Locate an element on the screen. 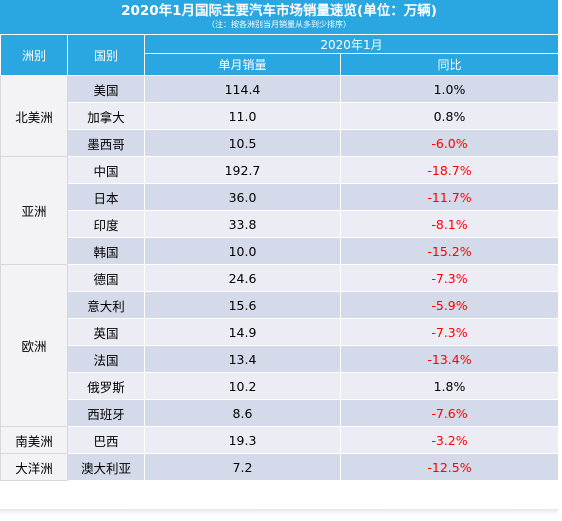 Image resolution: width=562 pixels, height=521 pixels. table-row: 意大利 15.6 -5.9% is located at coordinates (280, 305).